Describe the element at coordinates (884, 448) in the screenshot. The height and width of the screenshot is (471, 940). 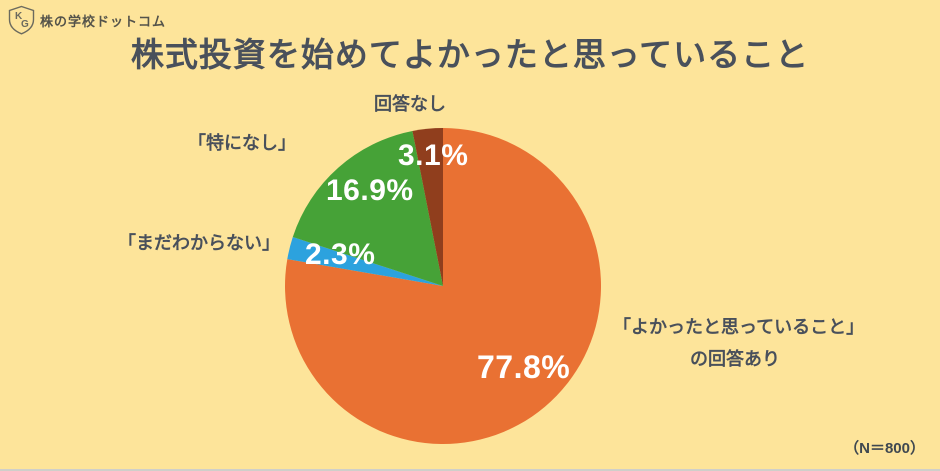
I see `sample-size-note: （N＝800）` at that location.